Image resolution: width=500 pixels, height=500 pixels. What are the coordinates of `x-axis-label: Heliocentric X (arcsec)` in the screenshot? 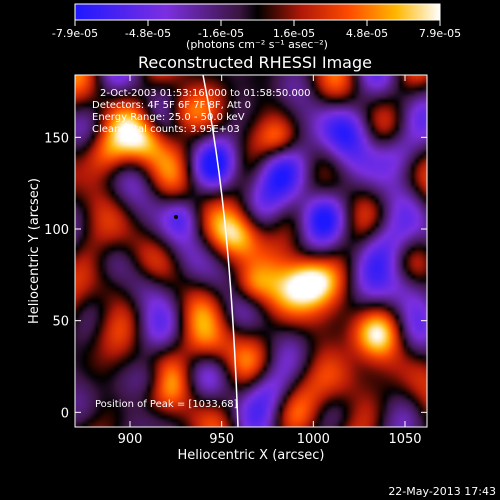 It's located at (251, 455).